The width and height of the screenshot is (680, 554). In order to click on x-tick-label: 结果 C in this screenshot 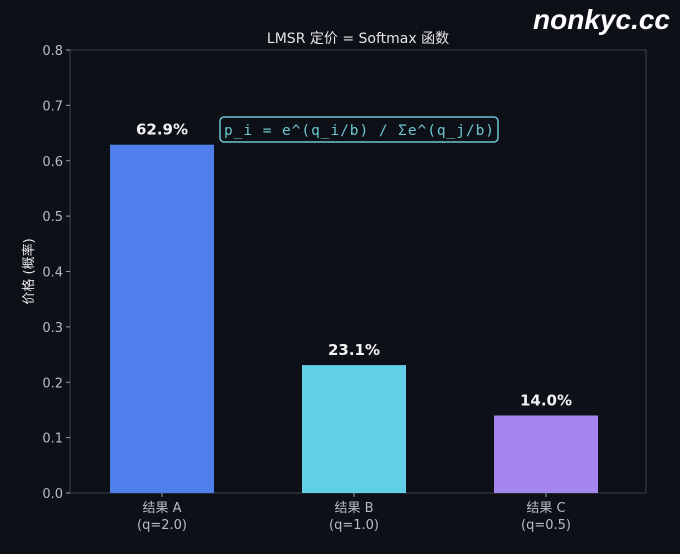, I will do `click(545, 508)`.